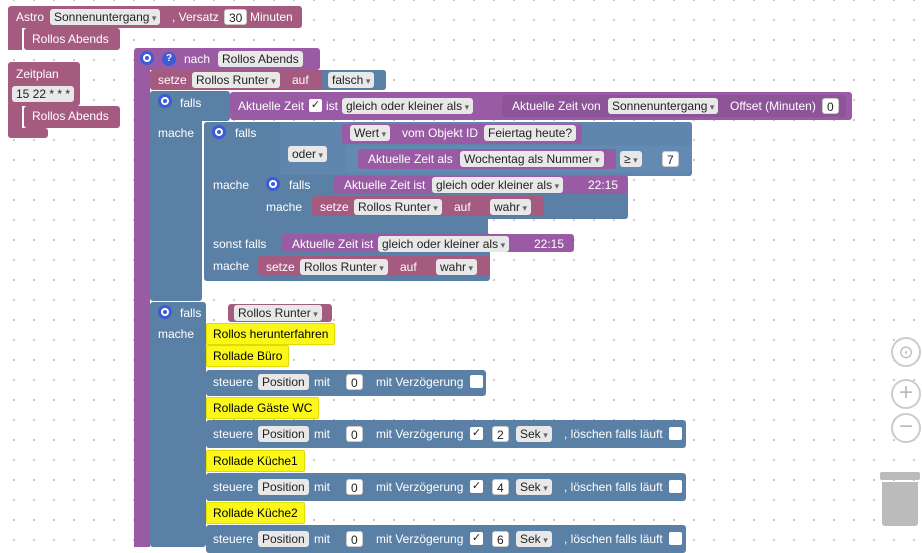  What do you see at coordinates (240, 244) in the screenshot?
I see `sonst-falls-label: sonst falls` at bounding box center [240, 244].